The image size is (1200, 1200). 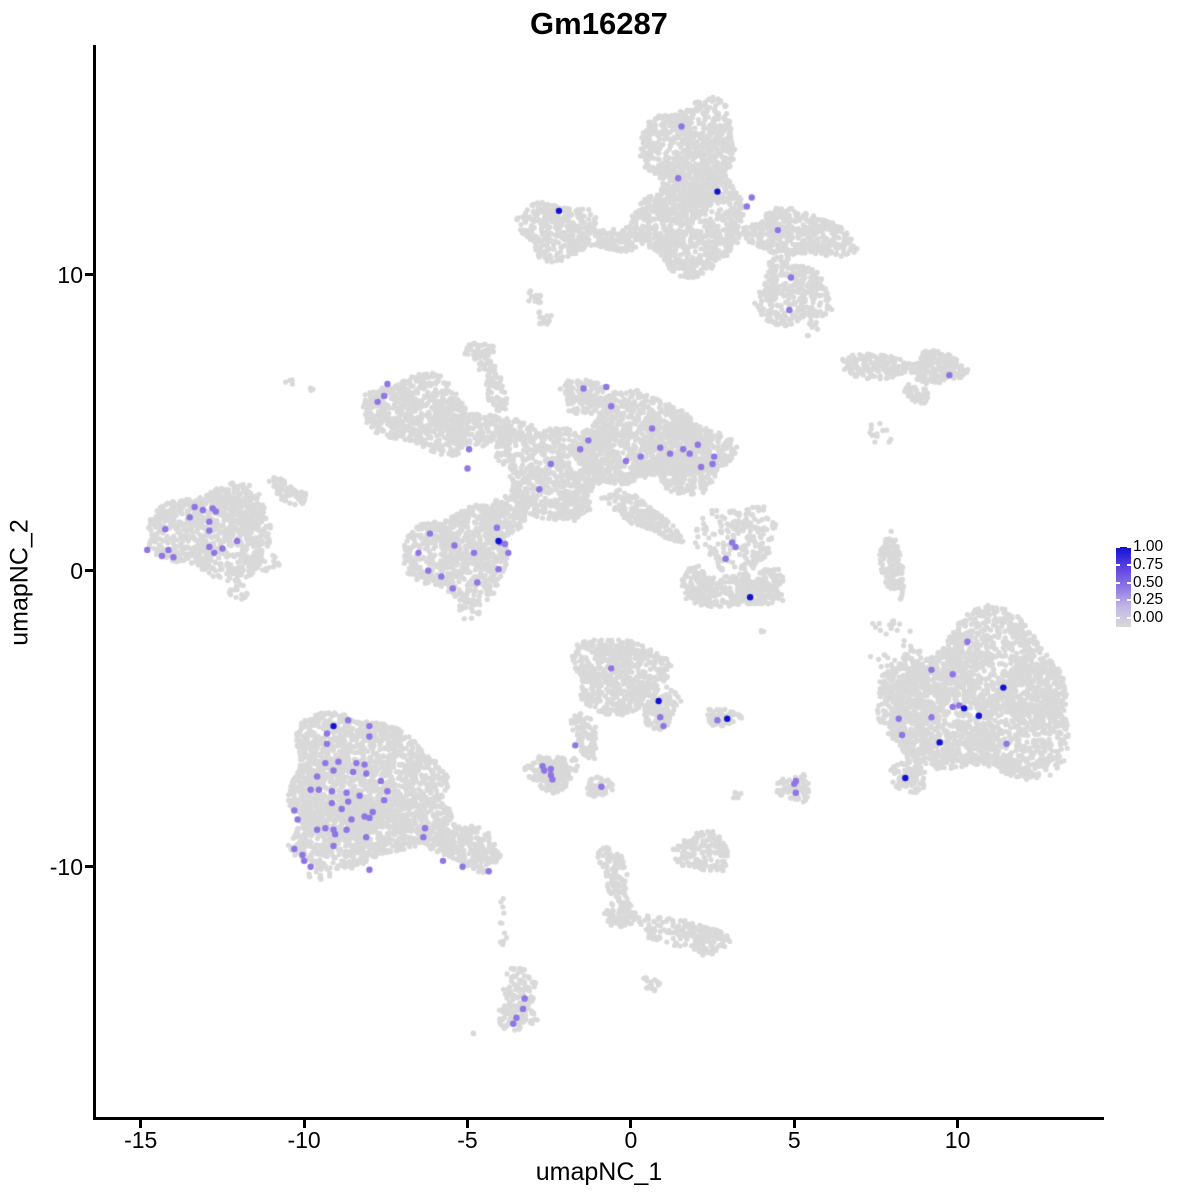 I want to click on x-axis-title: umapNC_1, so click(x=599, y=1172).